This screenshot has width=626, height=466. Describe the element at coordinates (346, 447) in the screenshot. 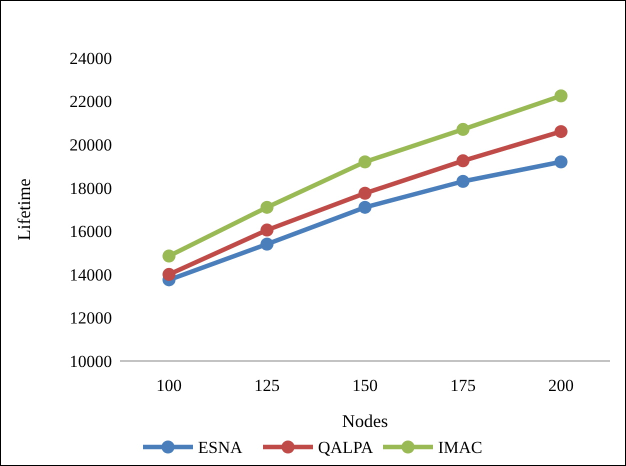

I see `legend-label: QALPA` at that location.